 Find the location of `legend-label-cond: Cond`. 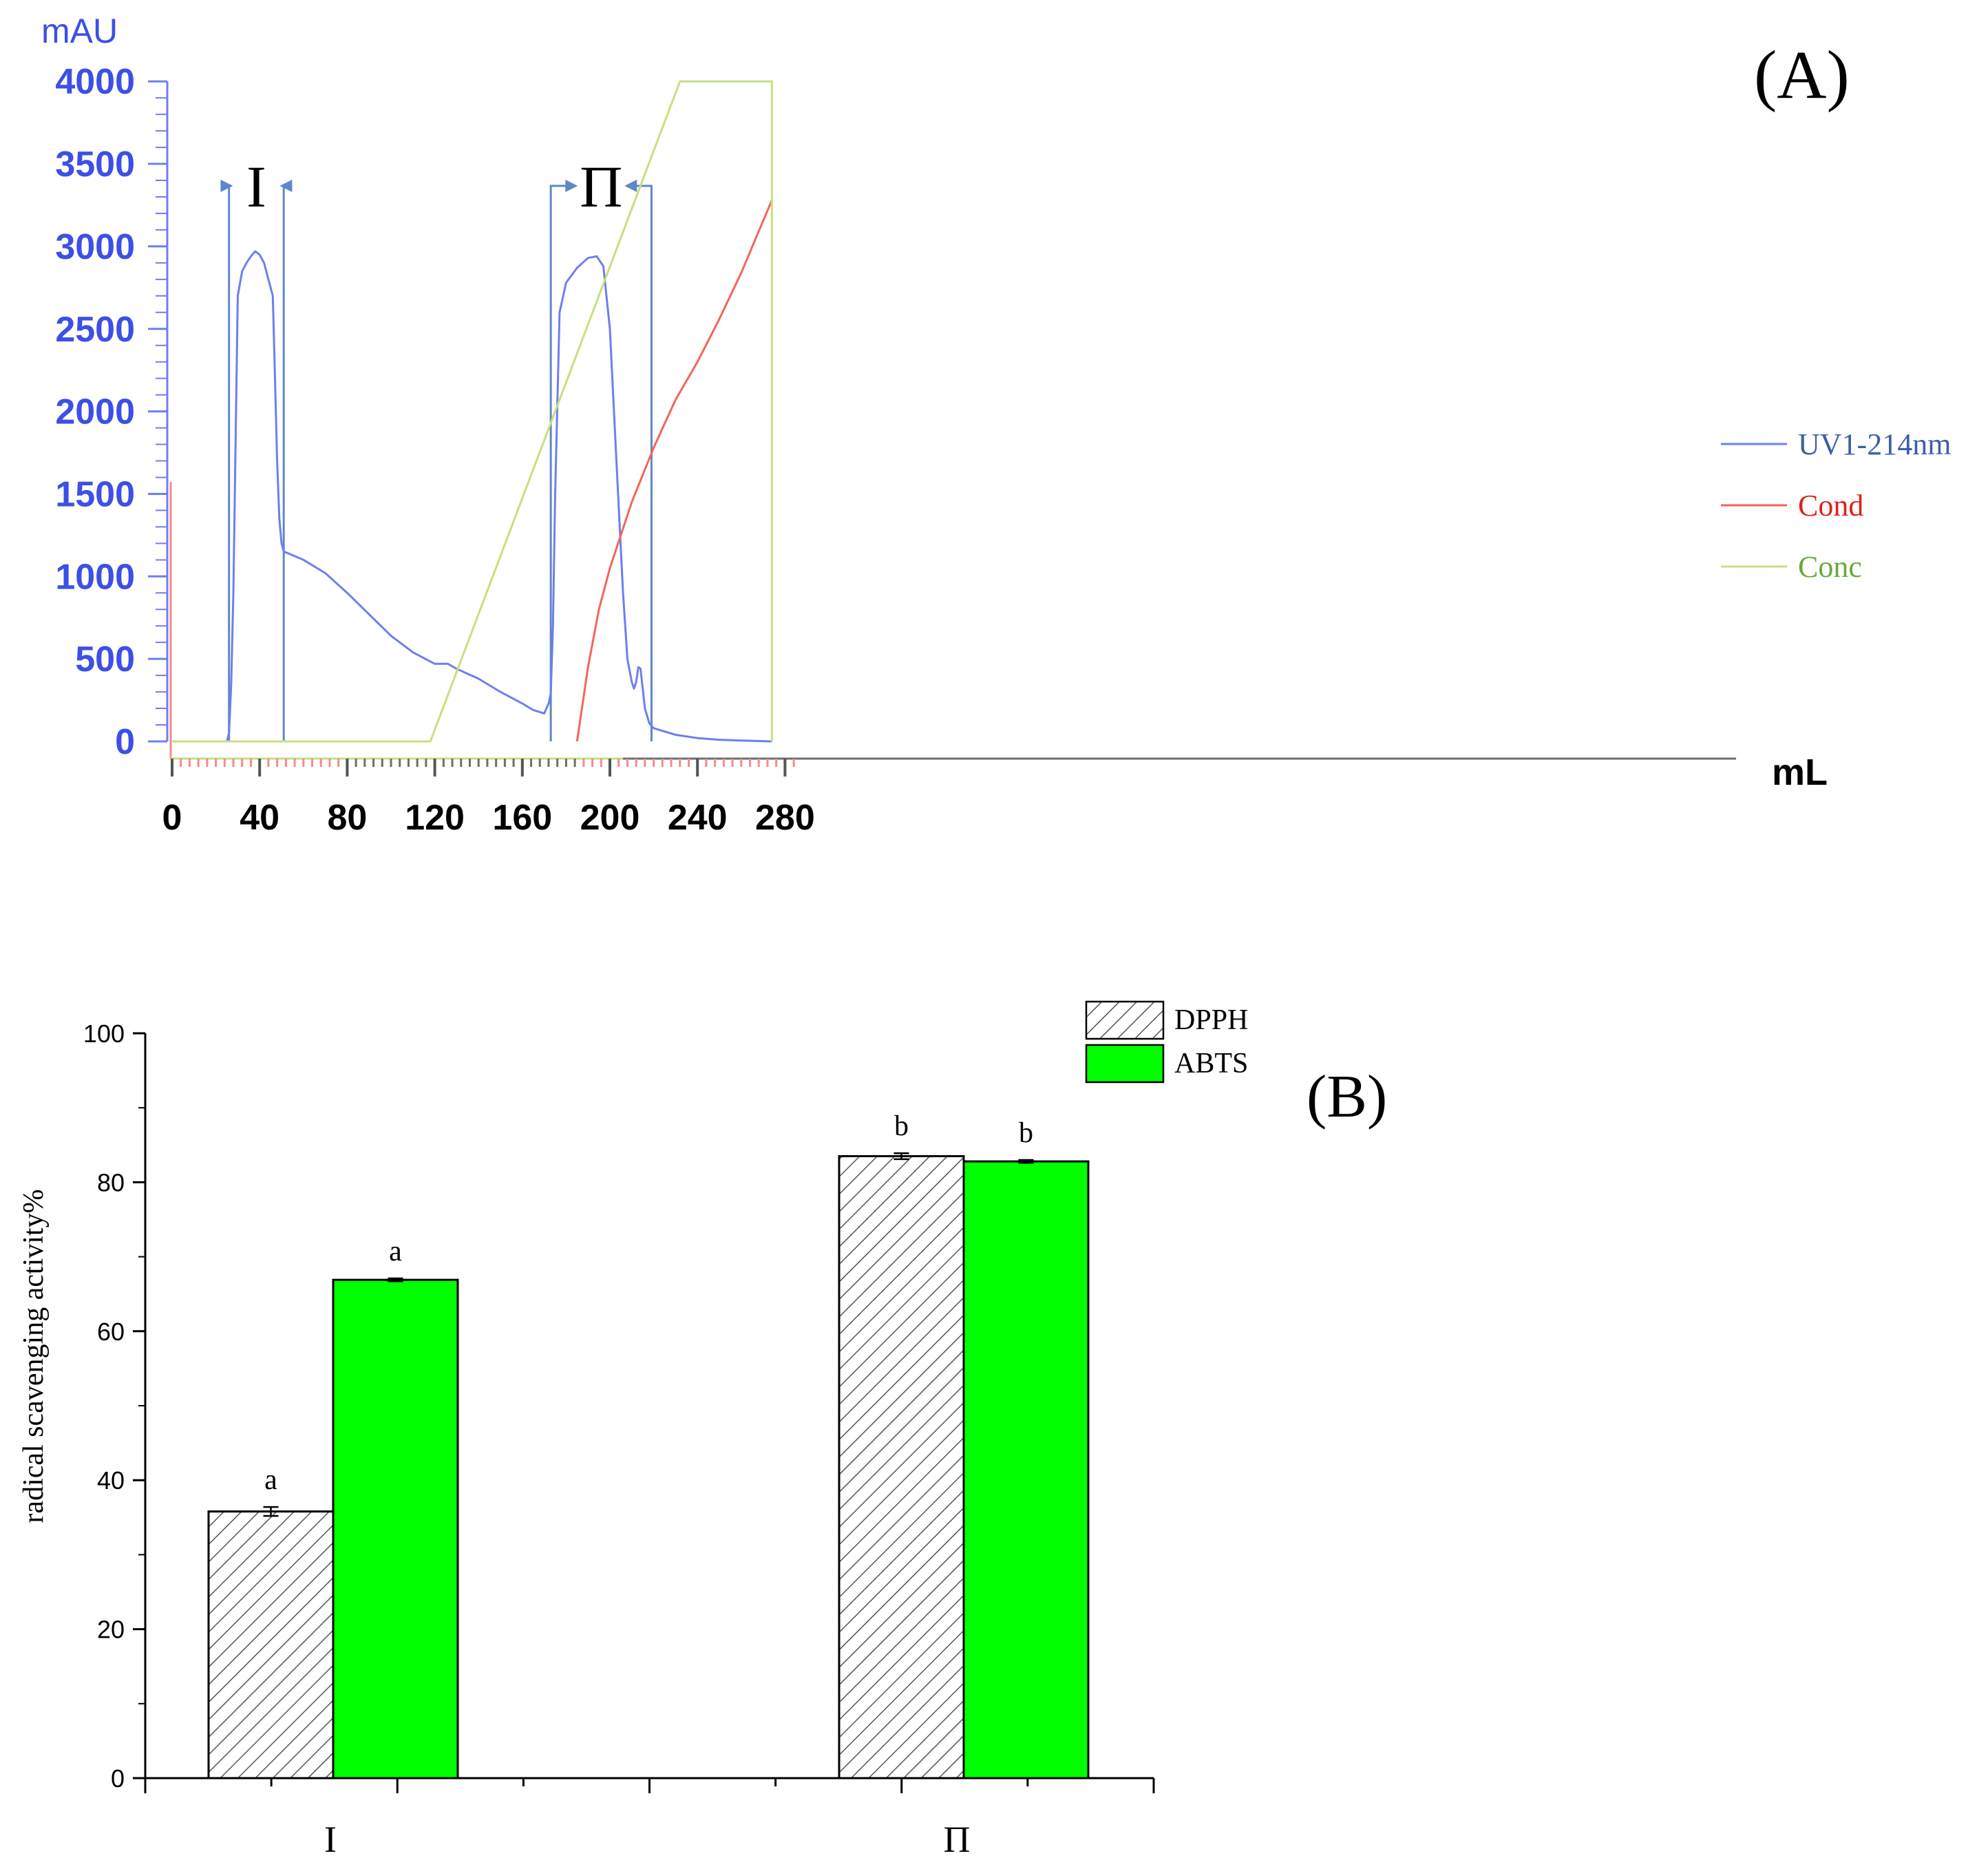

legend-label-cond: Cond is located at coordinates (1830, 505).